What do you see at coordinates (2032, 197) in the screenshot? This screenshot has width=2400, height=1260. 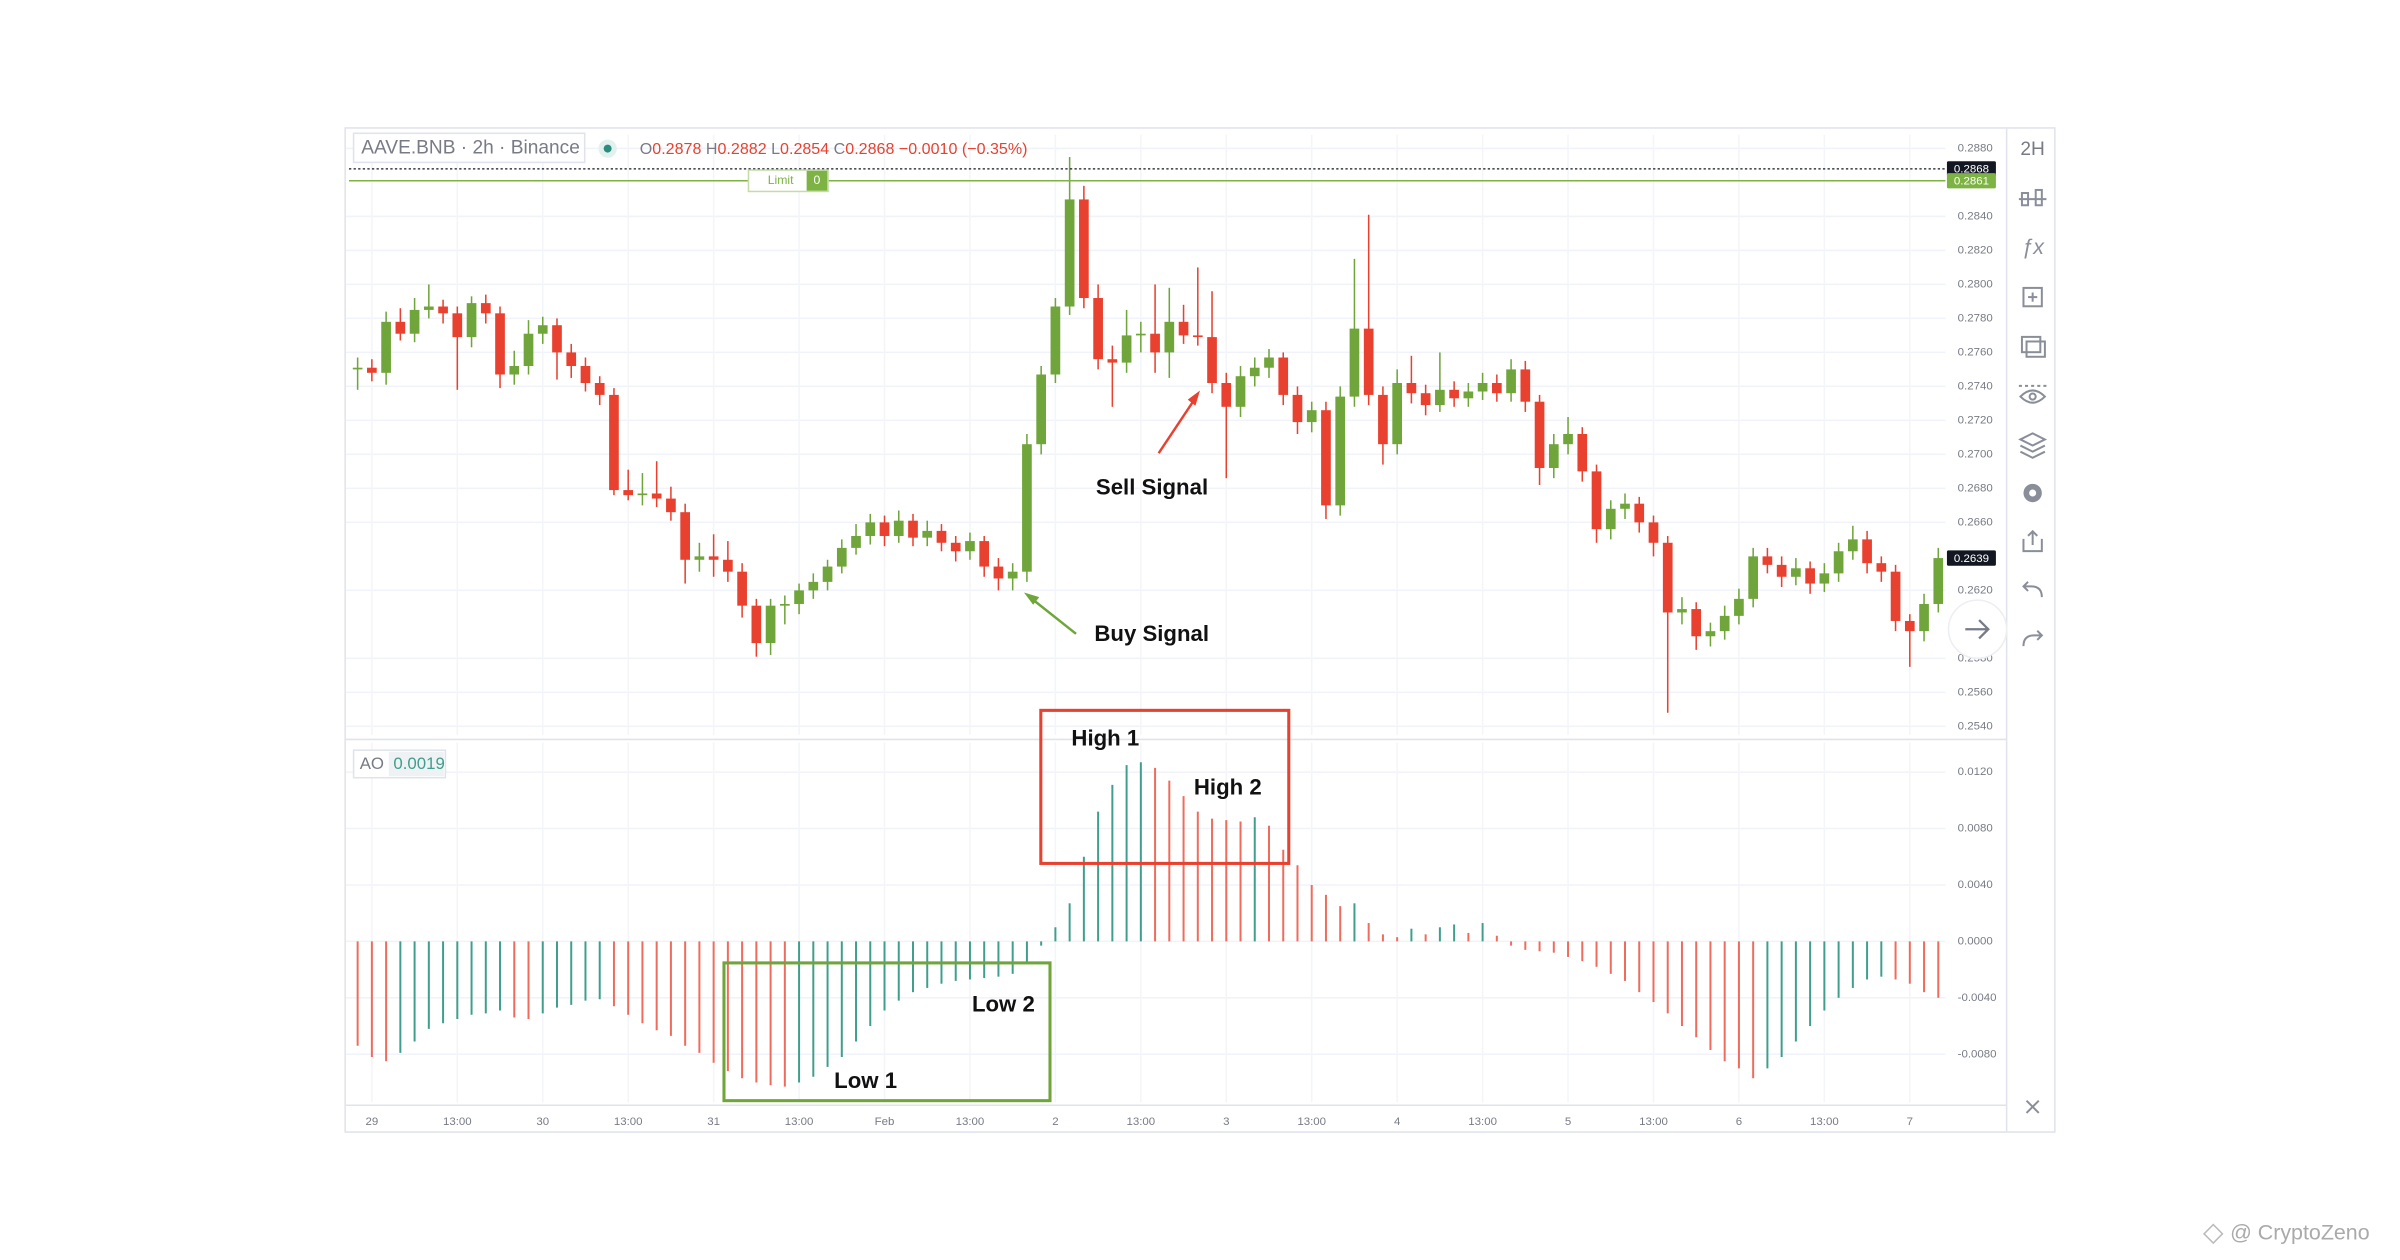 I see `candles-icon` at bounding box center [2032, 197].